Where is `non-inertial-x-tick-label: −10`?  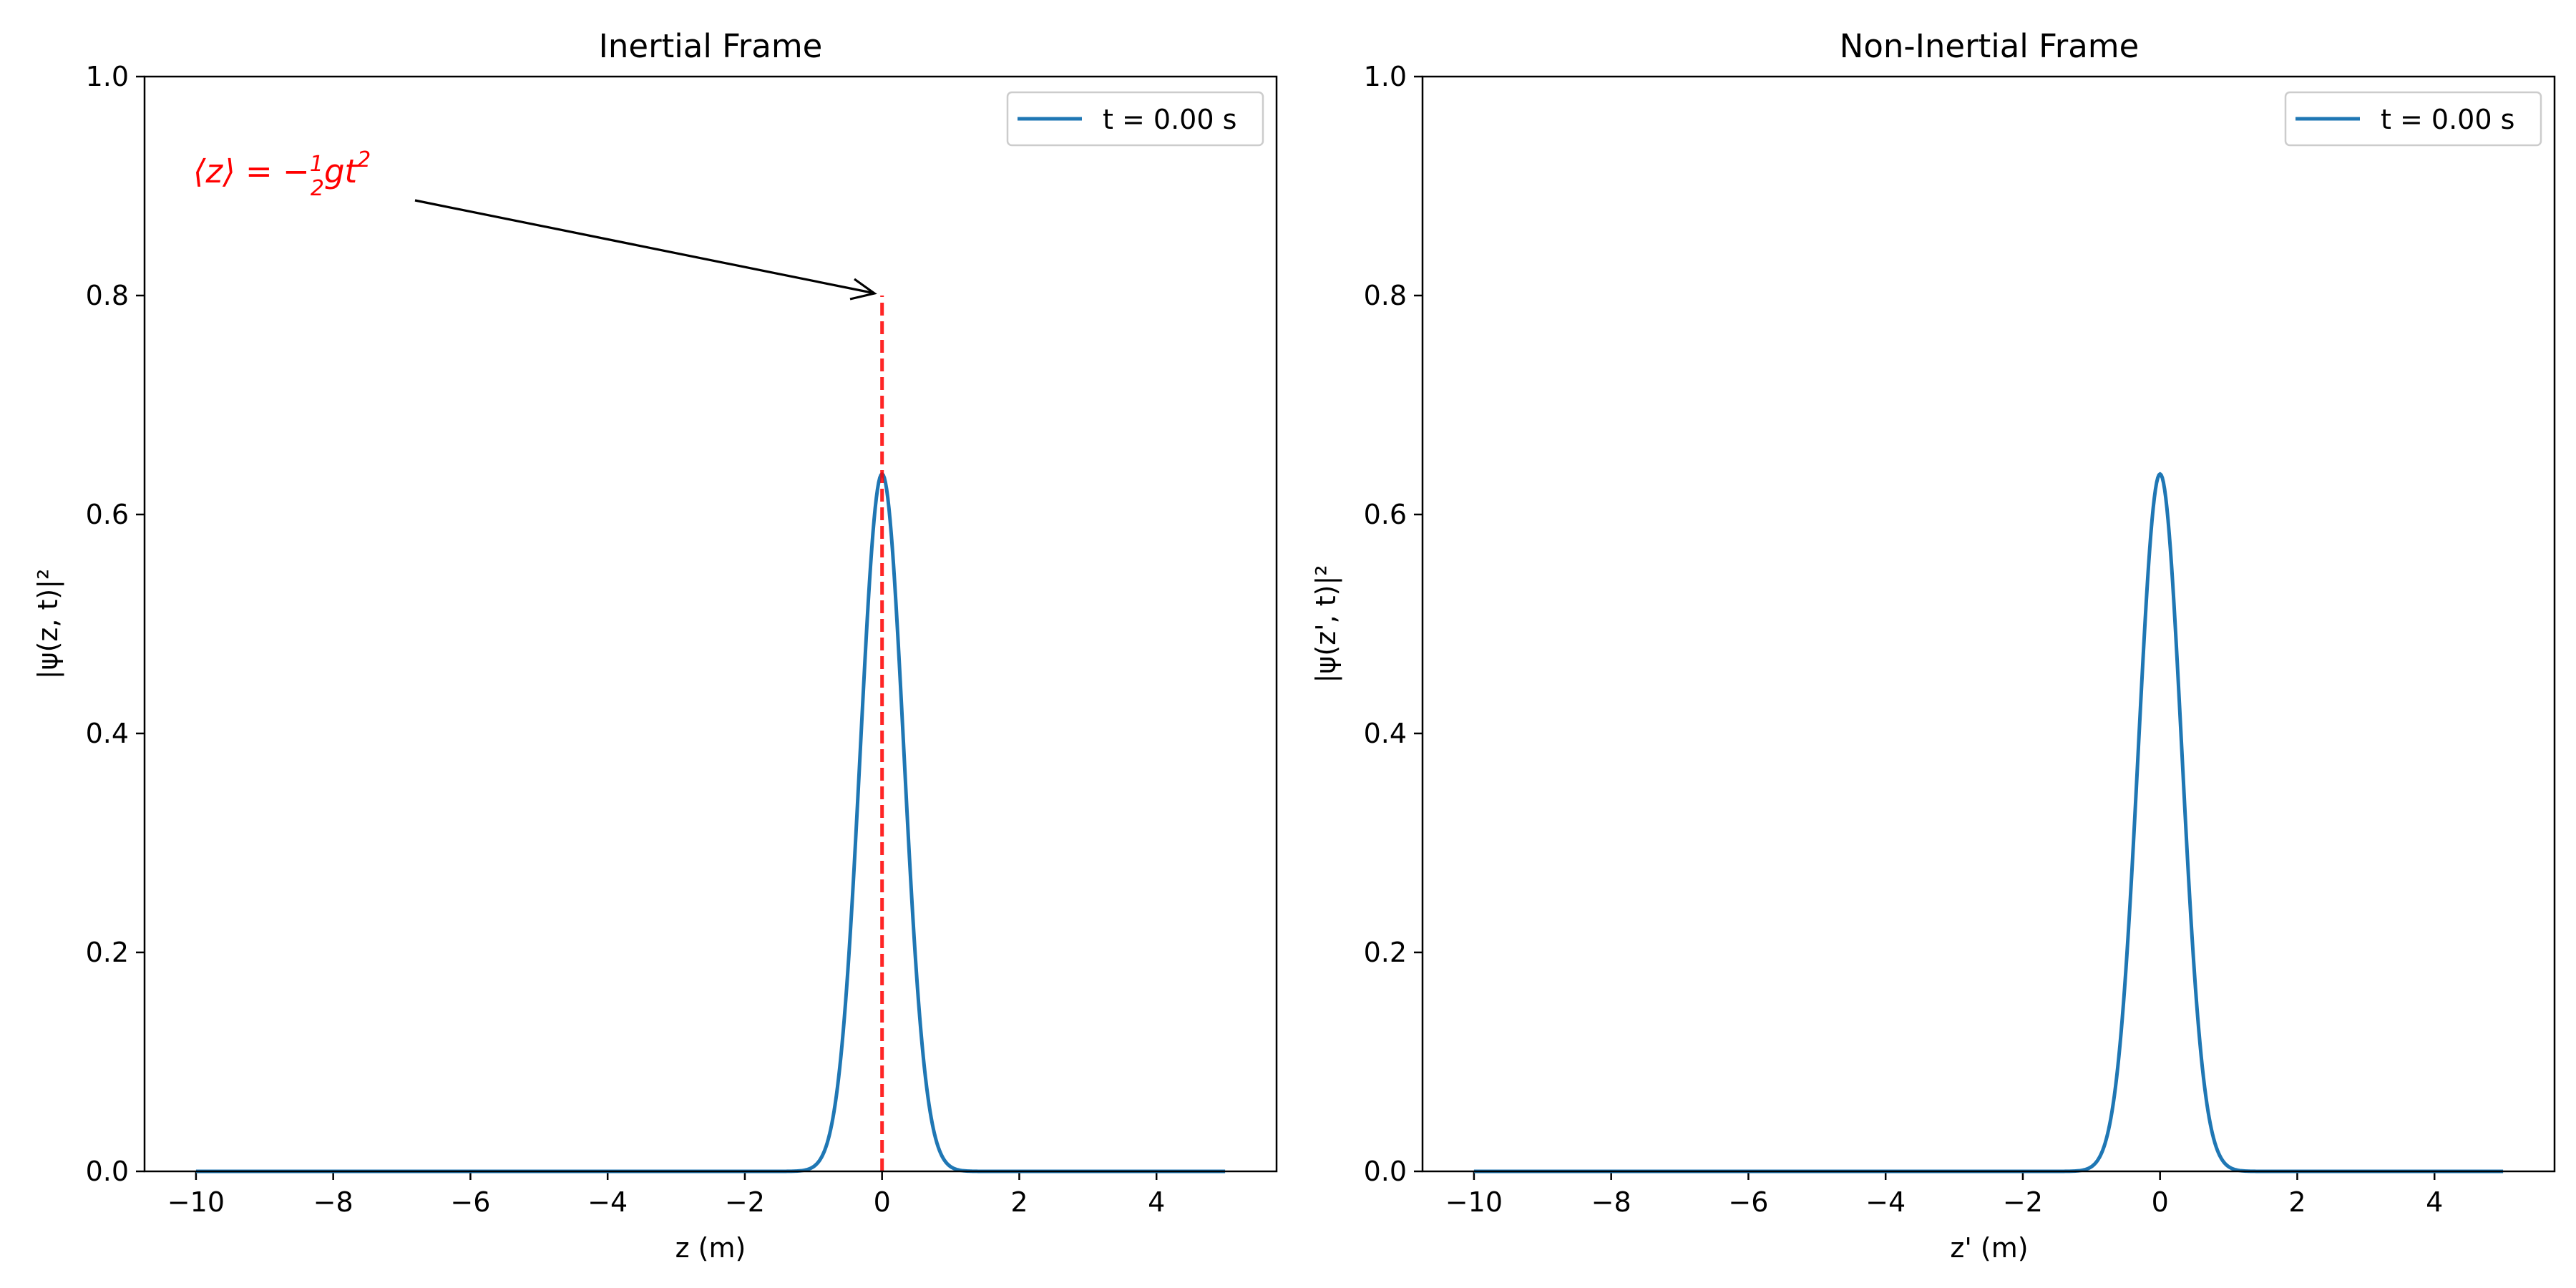
non-inertial-x-tick-label: −10 is located at coordinates (1474, 1202).